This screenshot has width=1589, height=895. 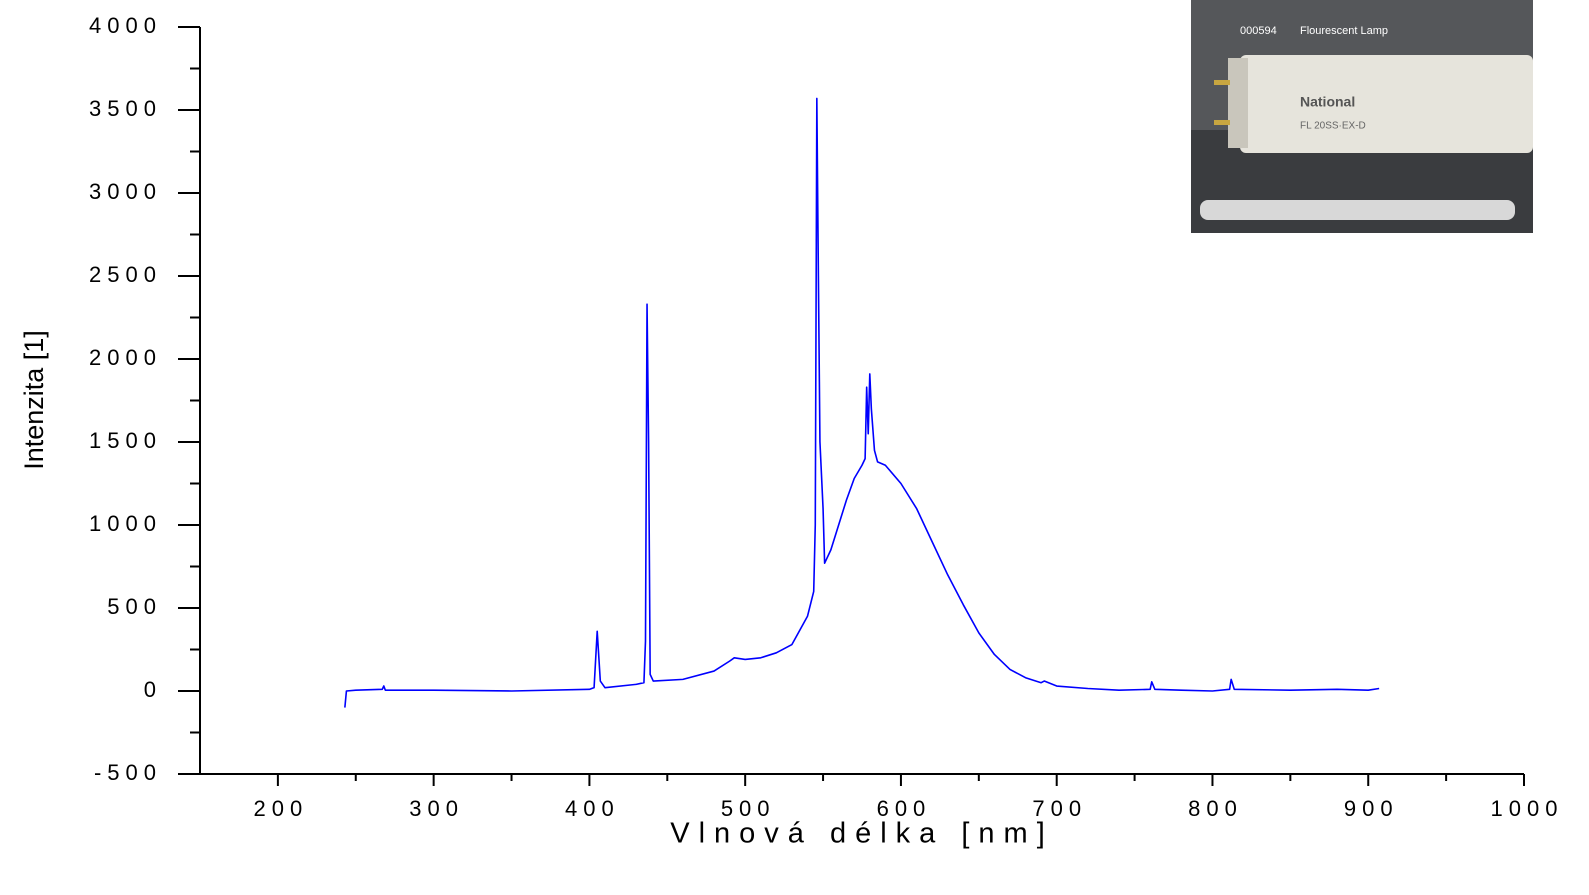 I want to click on photo-brand: National, so click(x=1327, y=102).